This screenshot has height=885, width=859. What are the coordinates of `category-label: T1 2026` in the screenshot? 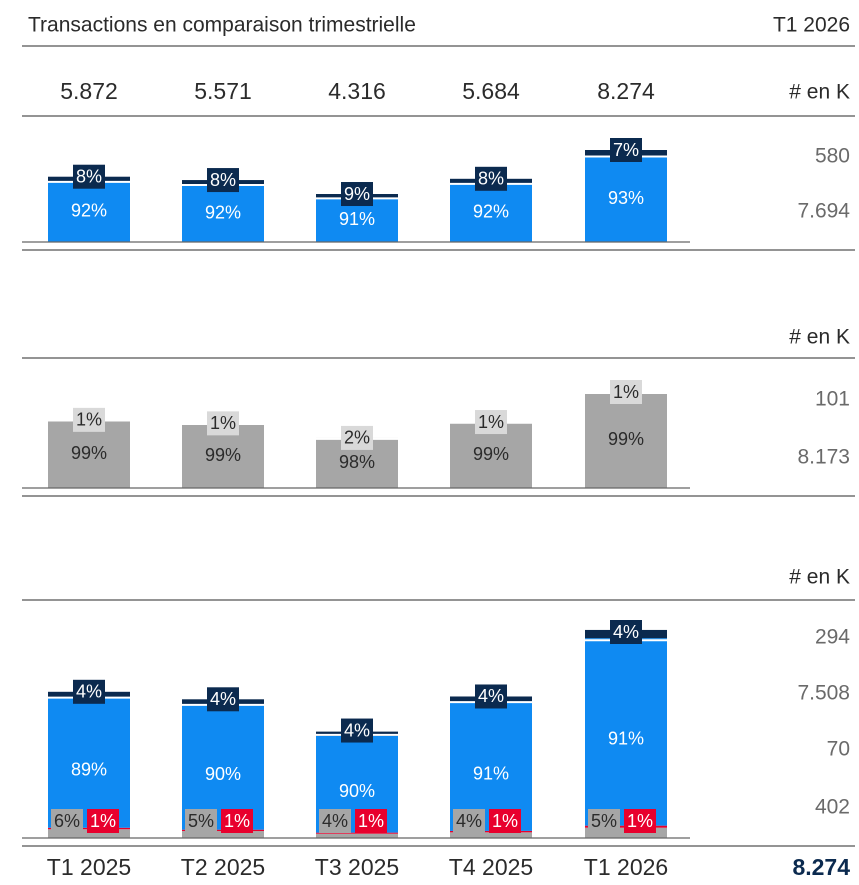 It's located at (626, 867).